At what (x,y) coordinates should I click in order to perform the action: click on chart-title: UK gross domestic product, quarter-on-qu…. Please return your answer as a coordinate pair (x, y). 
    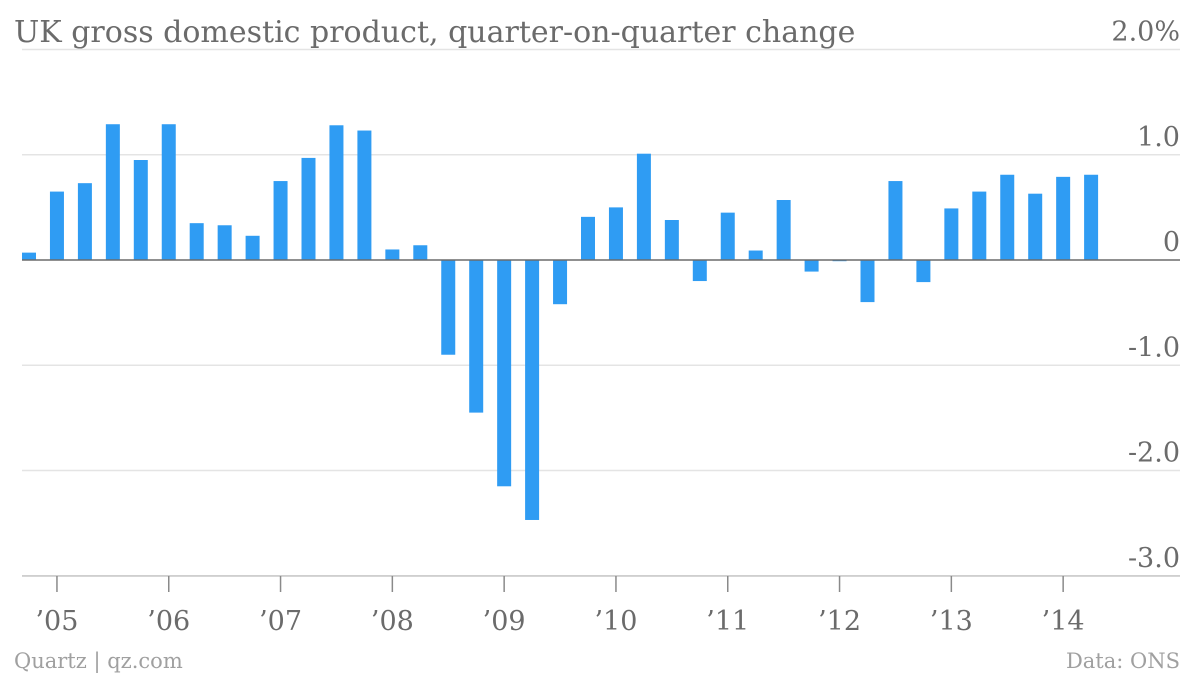
    Looking at the image, I should click on (434, 32).